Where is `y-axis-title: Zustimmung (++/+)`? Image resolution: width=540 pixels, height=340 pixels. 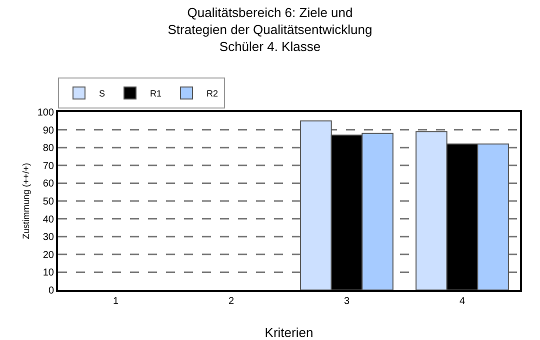 y-axis-title: Zustimmung (++/+) is located at coordinates (26, 201).